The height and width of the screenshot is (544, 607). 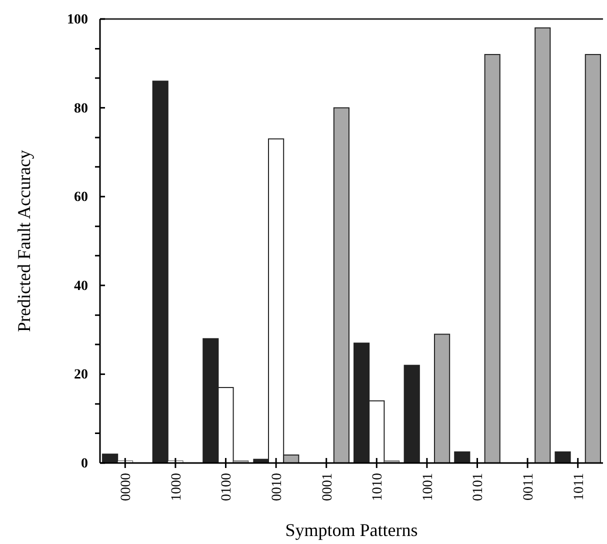 I want to click on y-tick-label: 60, so click(x=81, y=198).